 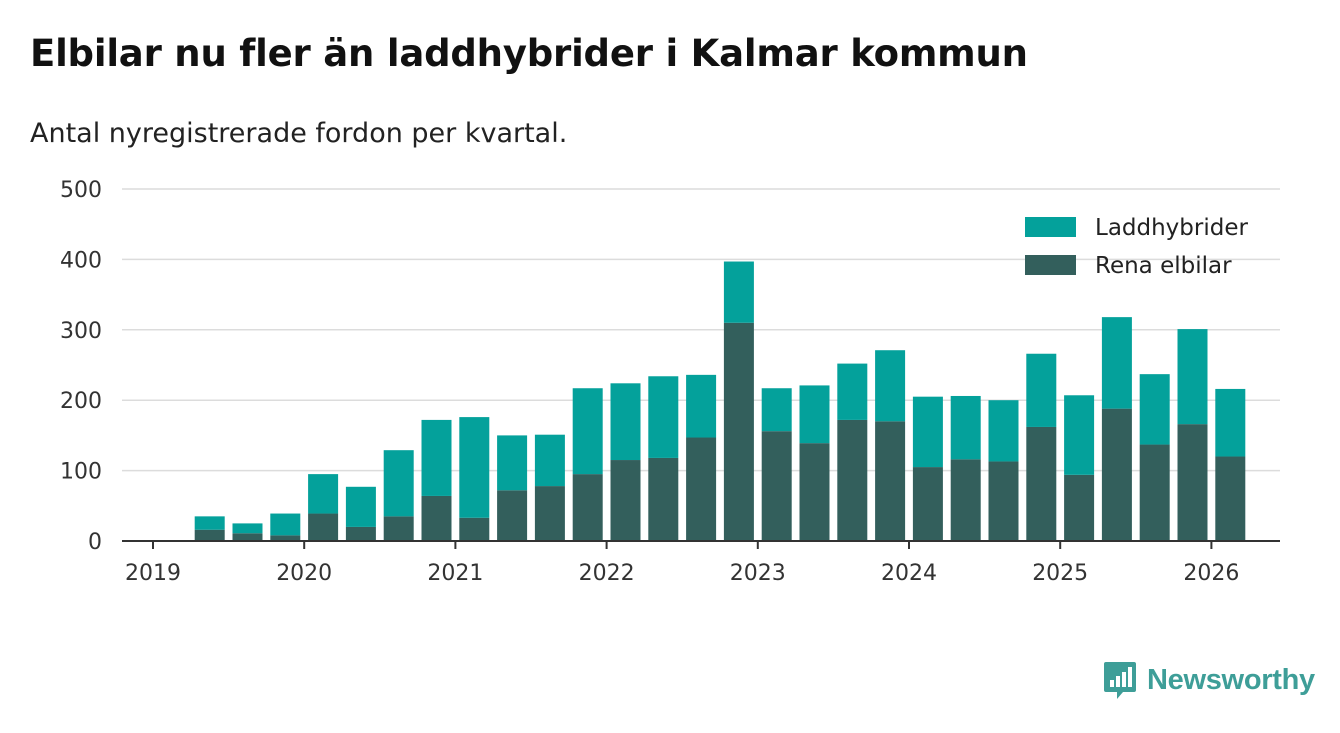 What do you see at coordinates (1136, 247) in the screenshot?
I see `legend: Laddhybrider Rena elbilar` at bounding box center [1136, 247].